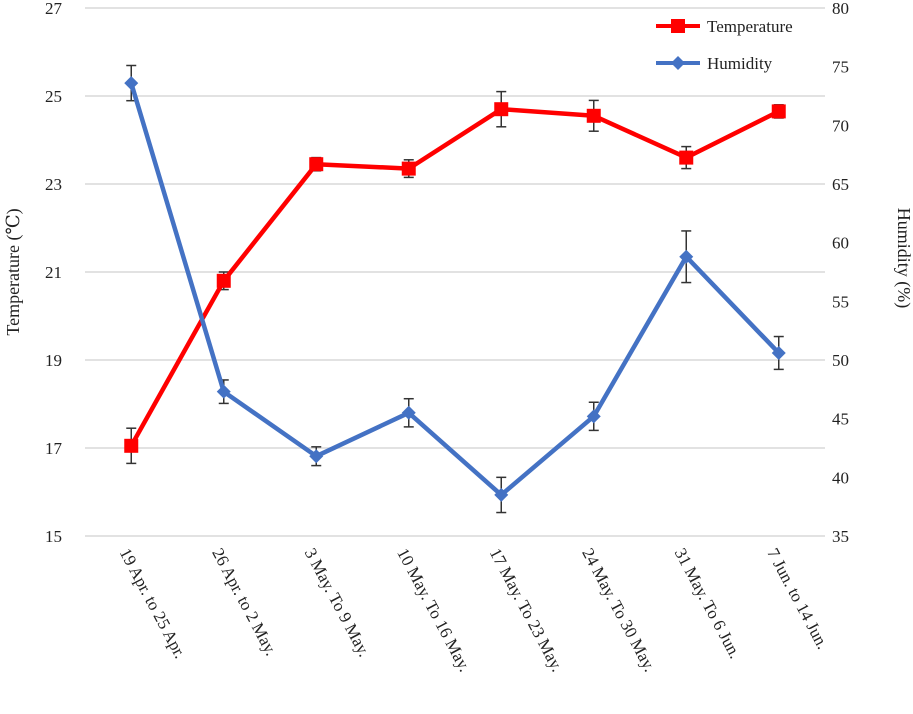 Image resolution: width=913 pixels, height=714 pixels. I want to click on right-tick-label: 60, so click(840, 243).